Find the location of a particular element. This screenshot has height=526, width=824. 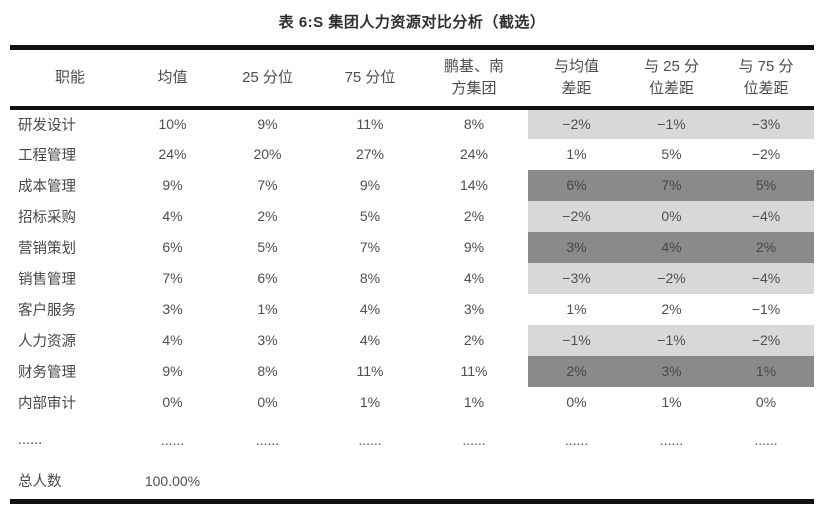

column-header-4: 鹏基、南 方集团 is located at coordinates (473, 77).